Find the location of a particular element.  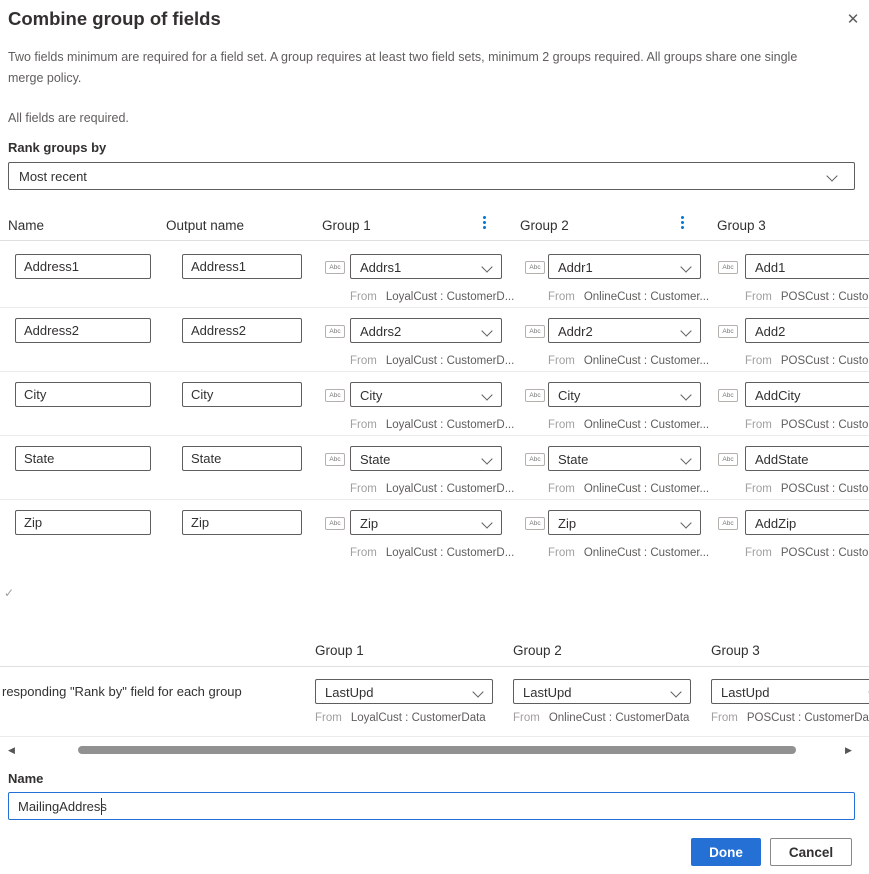

group3-field-select: AddCity is located at coordinates (807, 394).